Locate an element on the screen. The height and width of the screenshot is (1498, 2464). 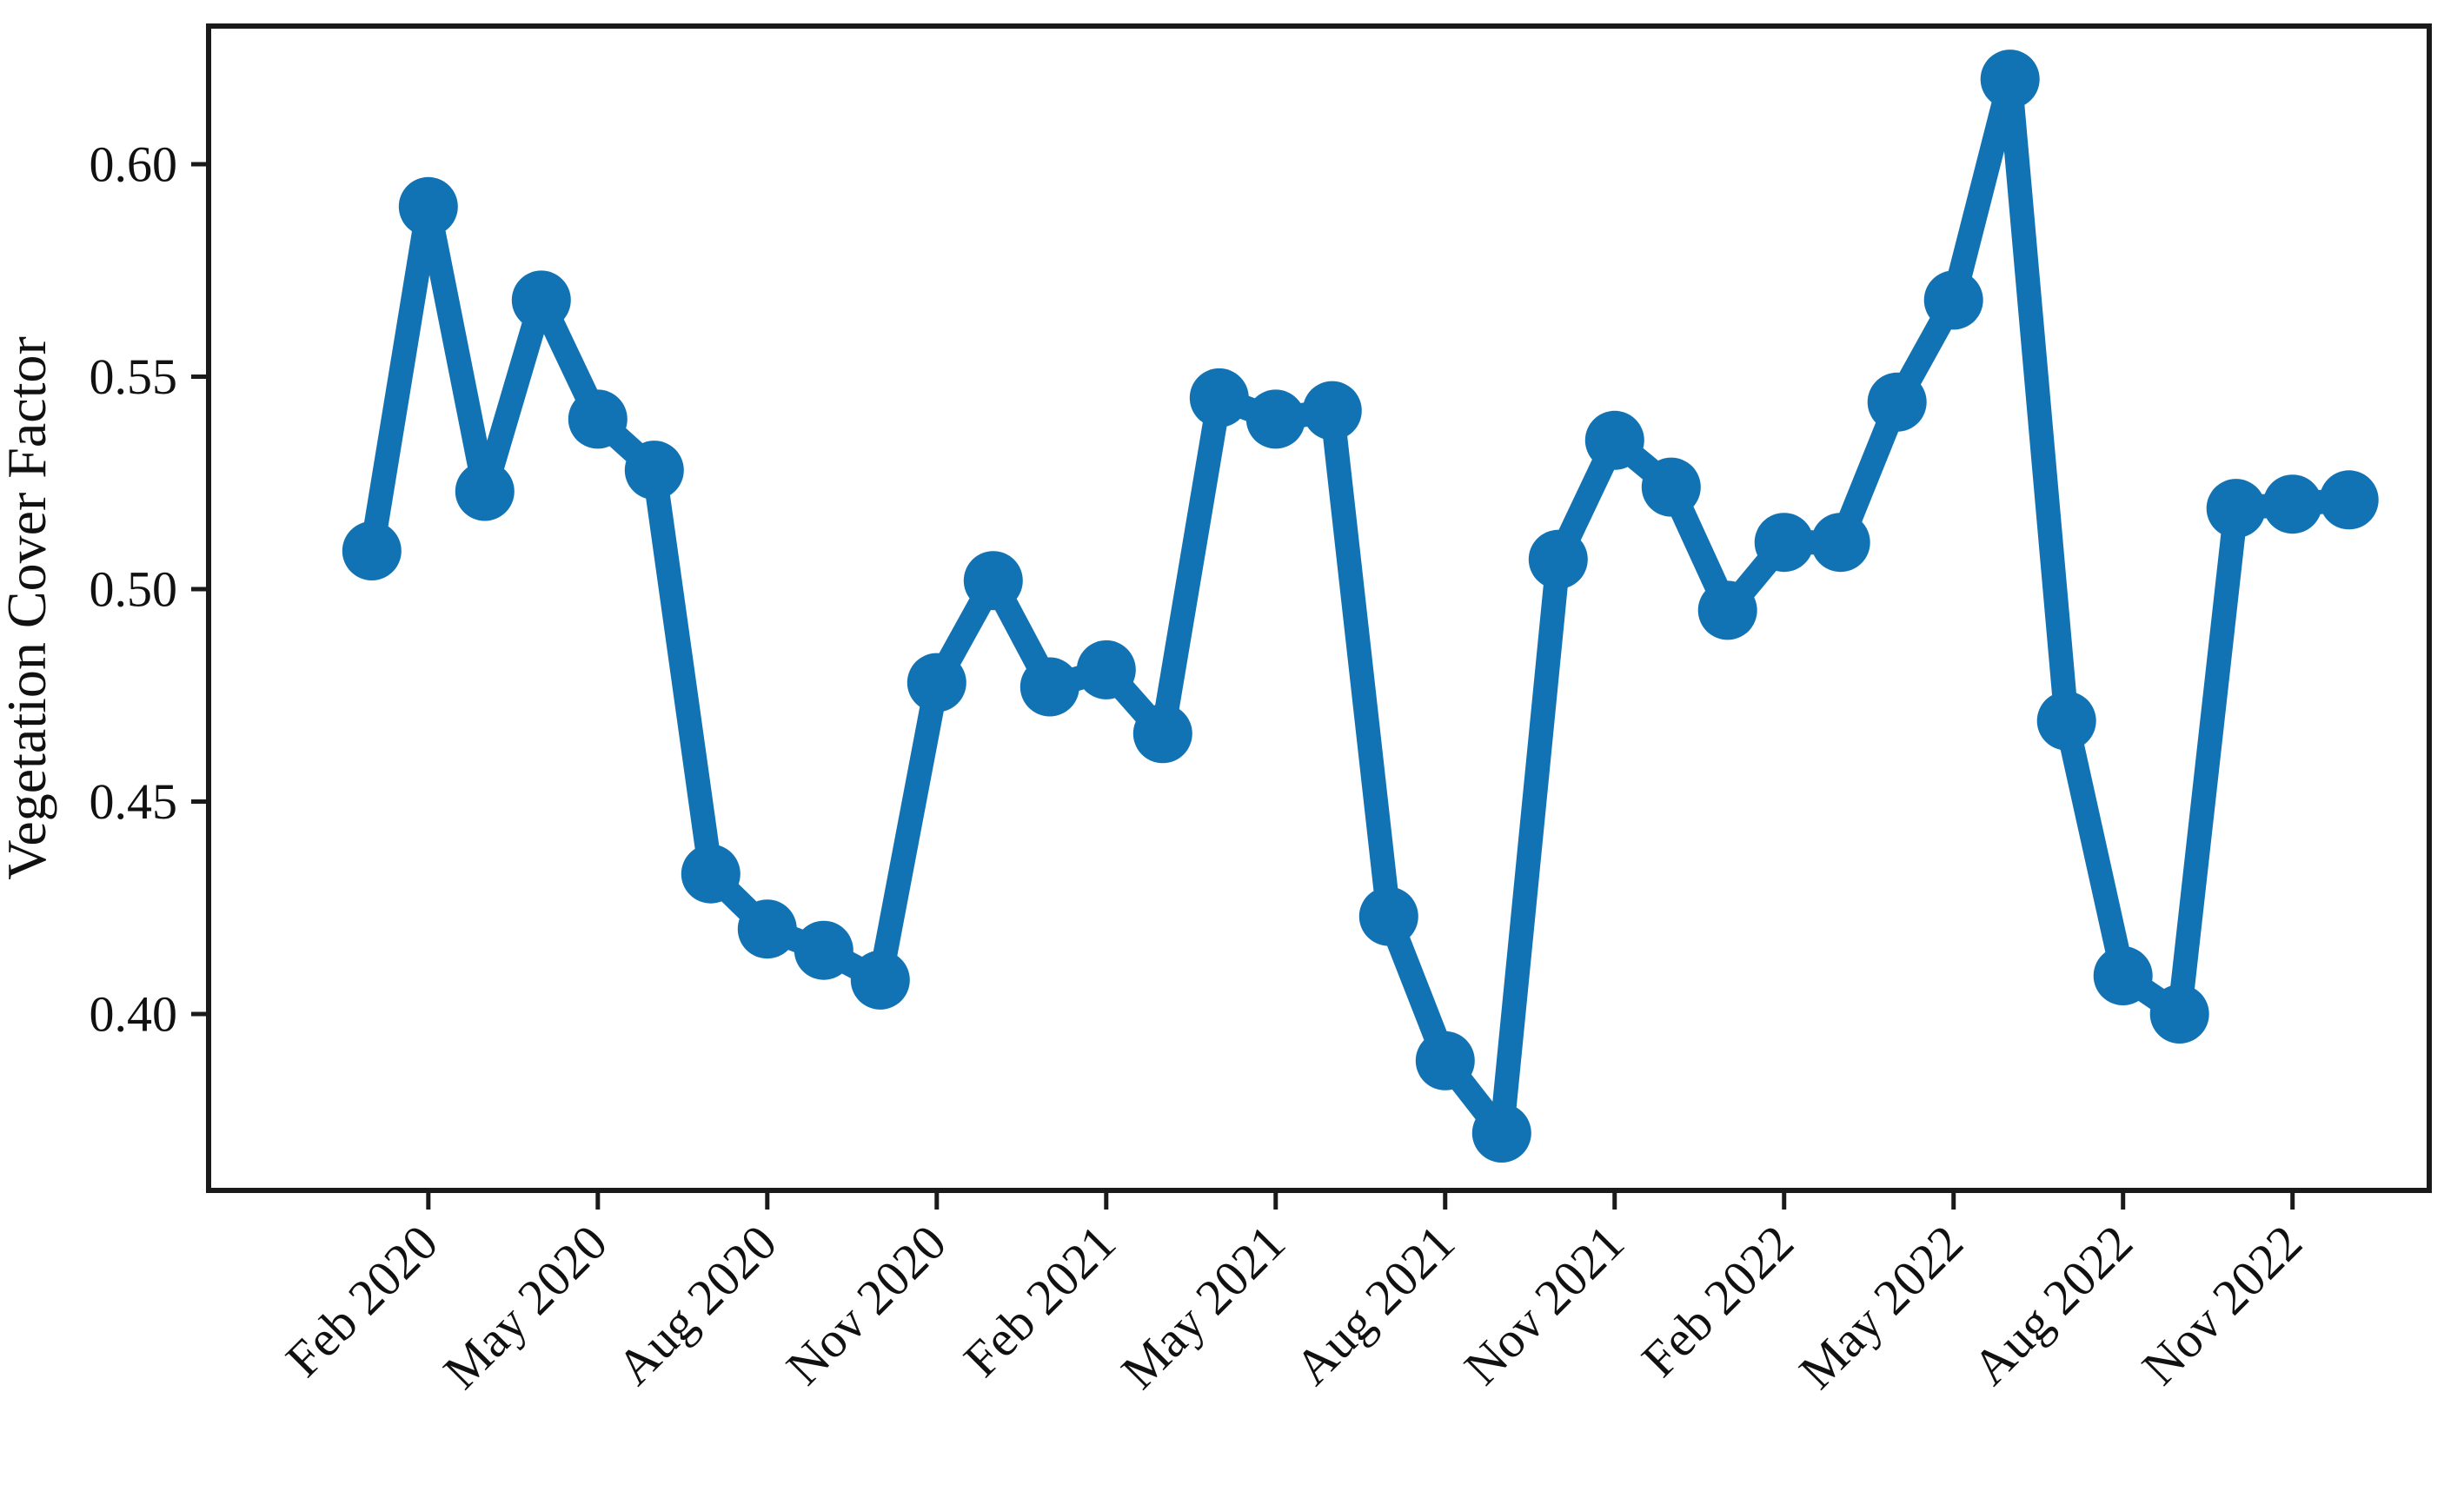
x-tick-label: Feb 2022 is located at coordinates (1717, 1301).